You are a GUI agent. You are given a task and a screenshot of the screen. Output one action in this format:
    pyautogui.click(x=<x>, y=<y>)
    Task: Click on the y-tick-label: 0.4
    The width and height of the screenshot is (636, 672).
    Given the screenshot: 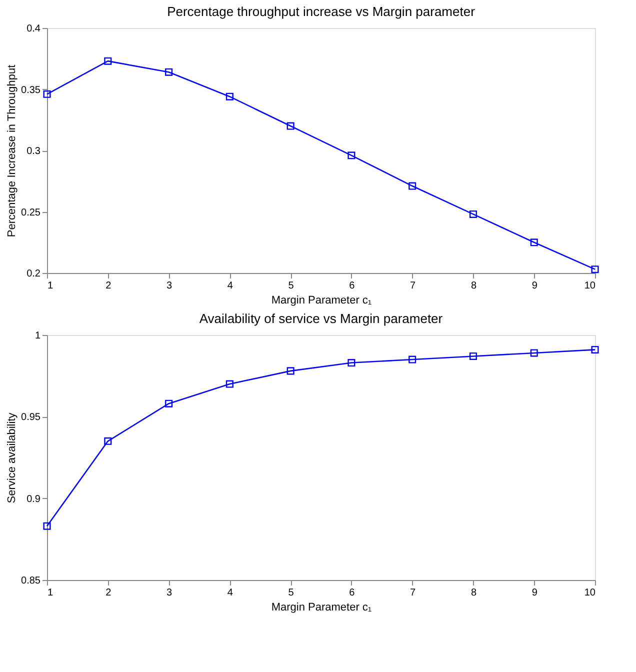 What is the action you would take?
    pyautogui.click(x=33, y=29)
    